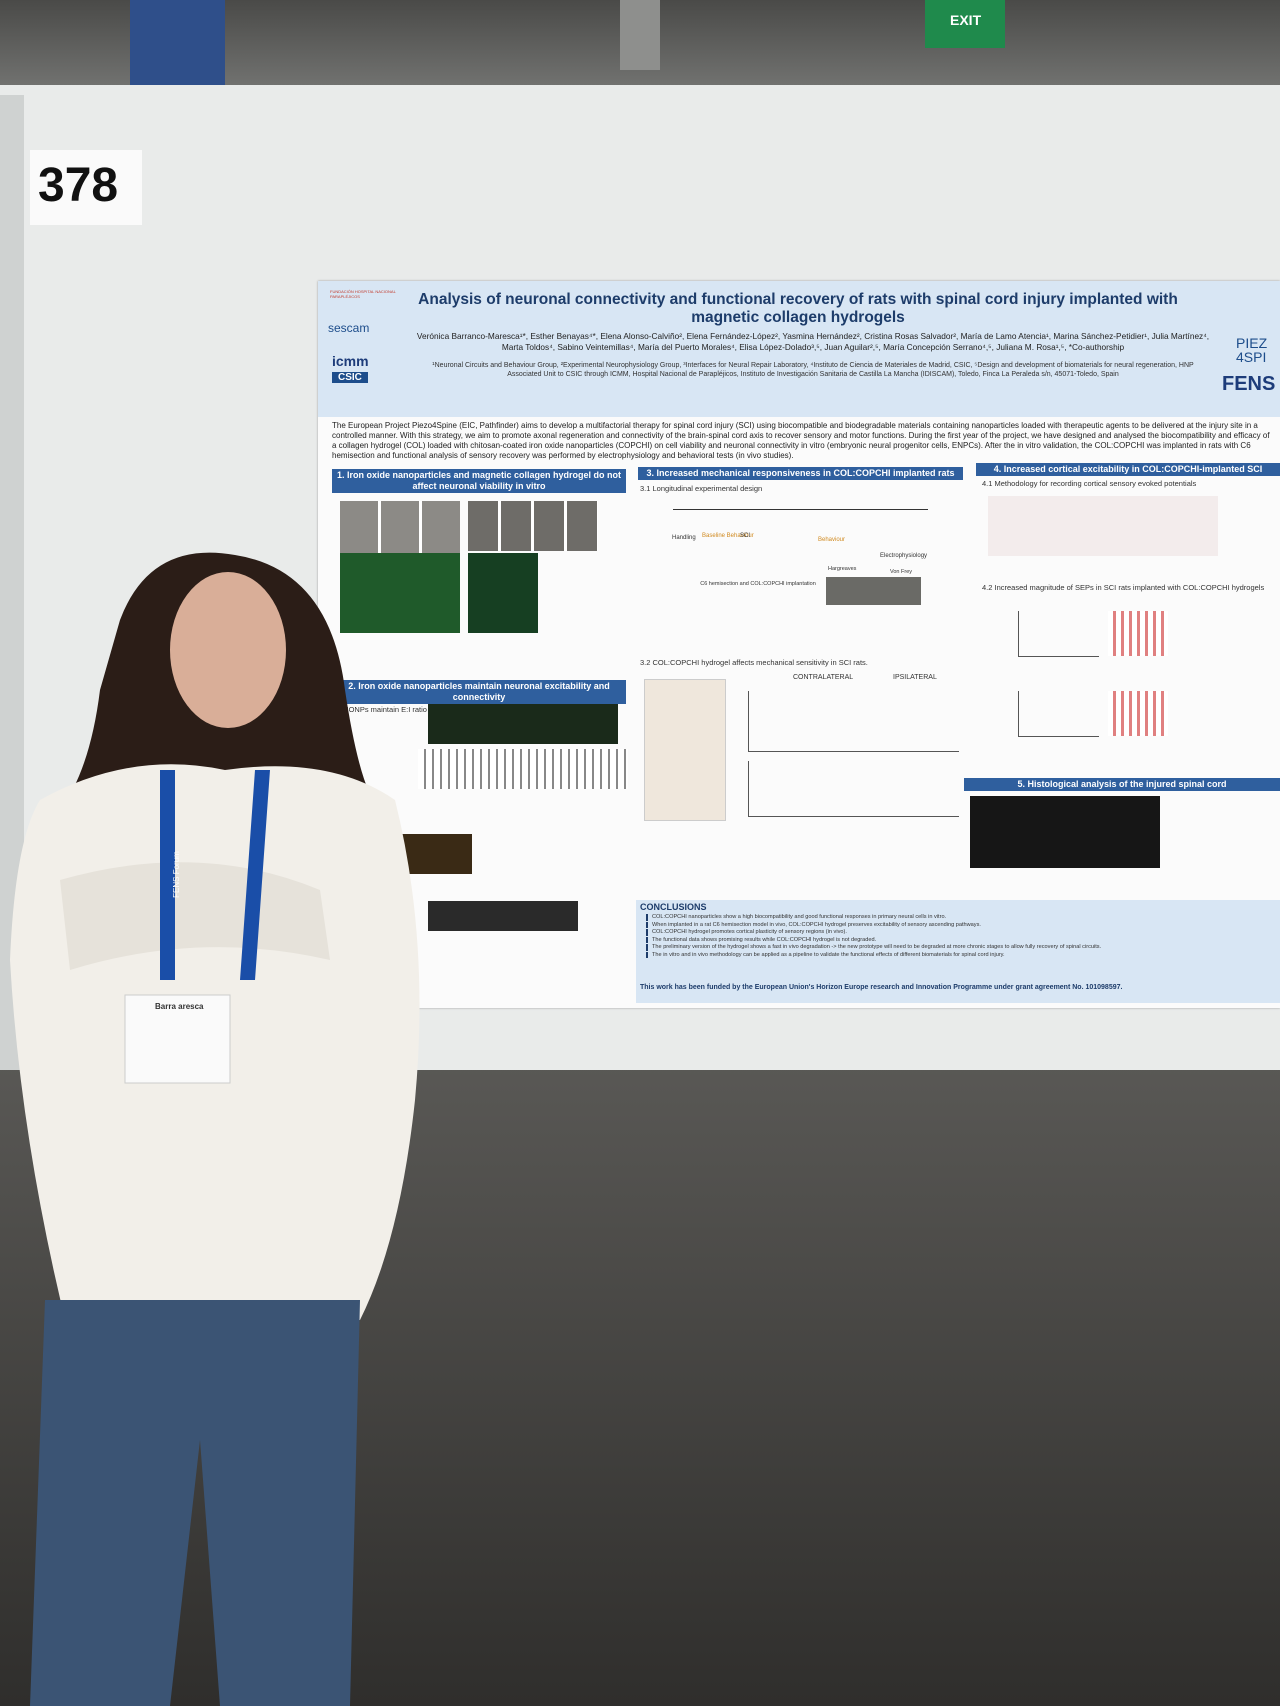  Describe the element at coordinates (1103, 526) in the screenshot. I see `figure-method` at that location.